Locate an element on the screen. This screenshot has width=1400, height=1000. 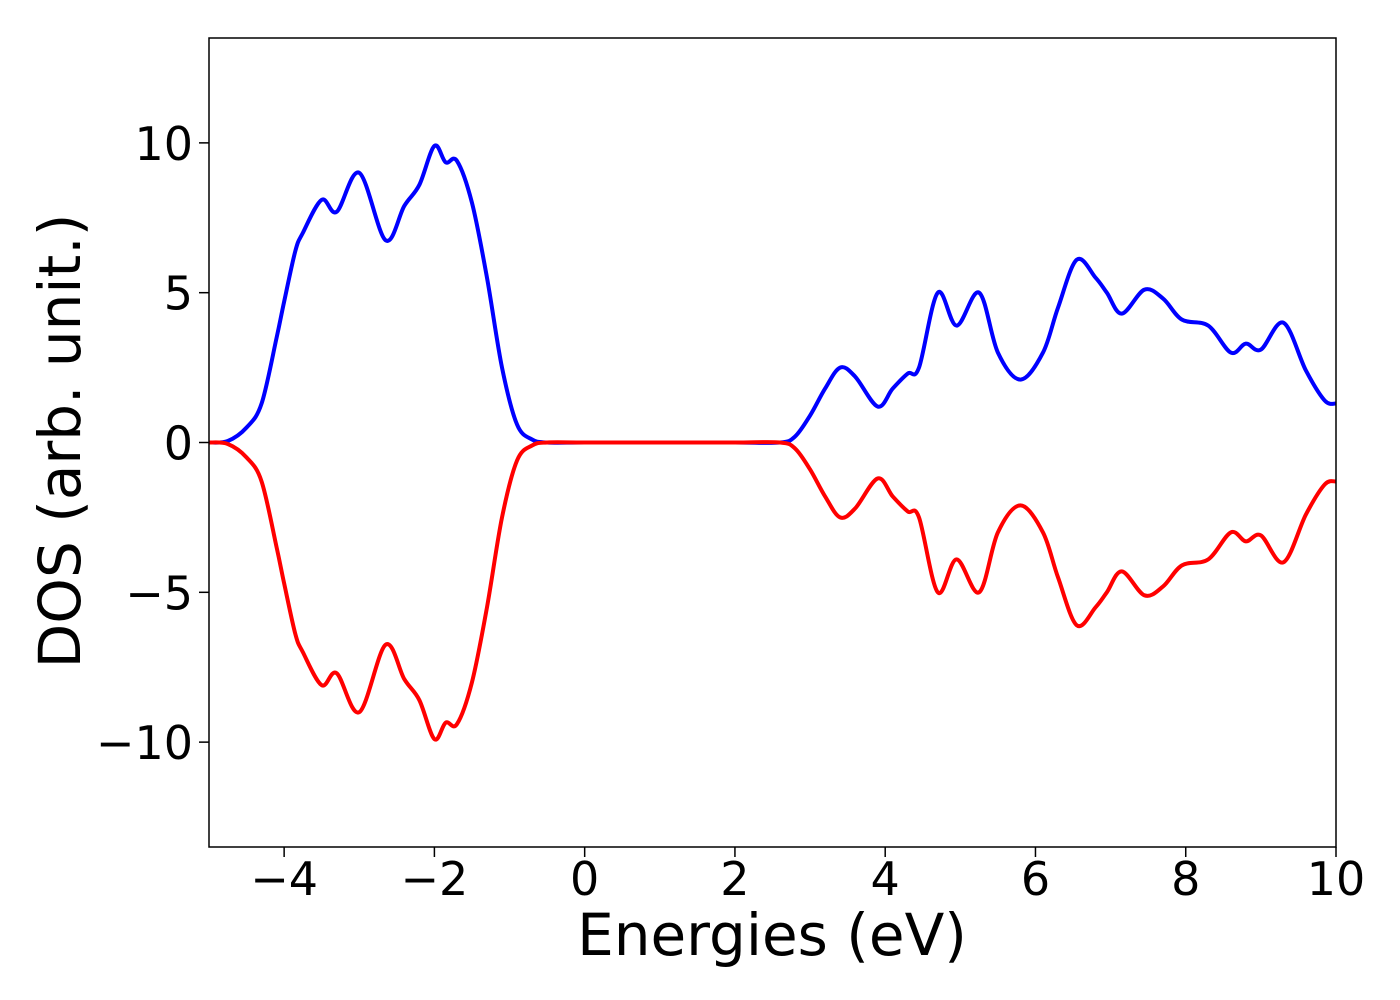
y-tick-label: −10 is located at coordinates (144, 743).